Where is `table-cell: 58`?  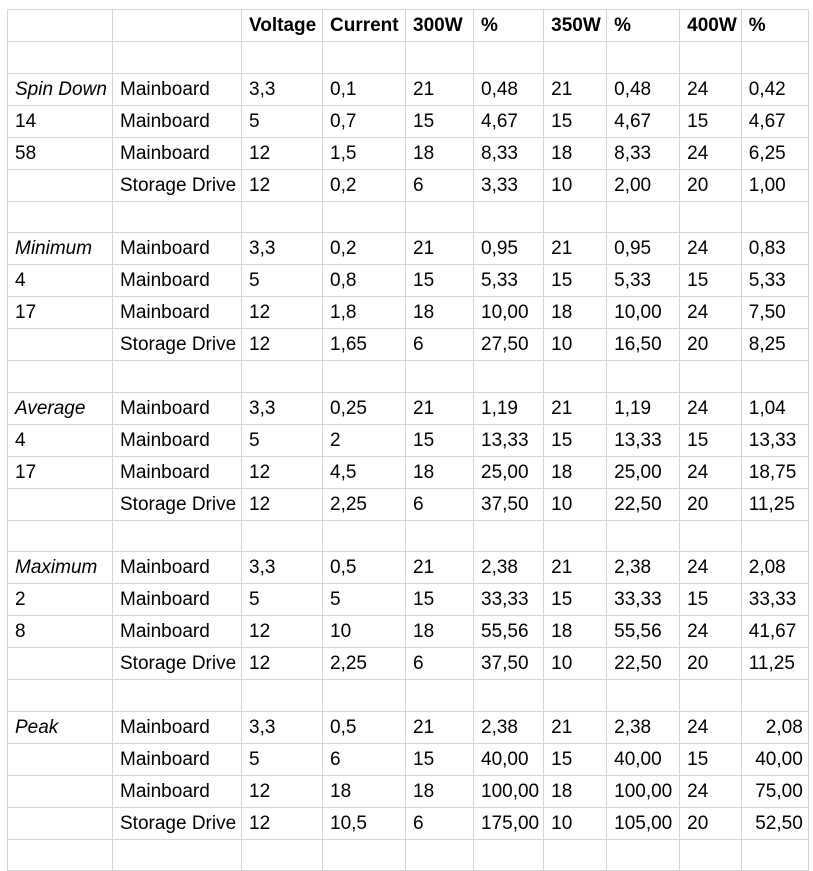 table-cell: 58 is located at coordinates (60, 153).